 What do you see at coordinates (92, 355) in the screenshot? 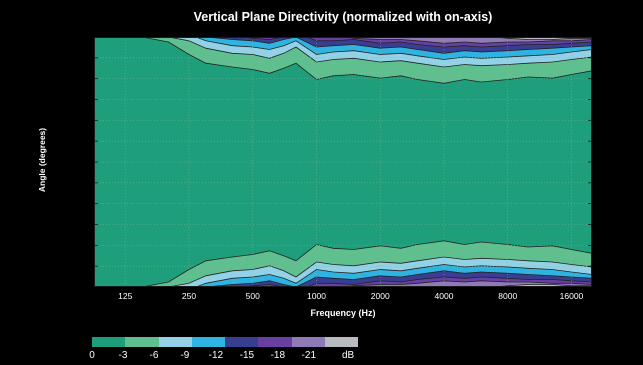
I see `legend-label-0: 0` at bounding box center [92, 355].